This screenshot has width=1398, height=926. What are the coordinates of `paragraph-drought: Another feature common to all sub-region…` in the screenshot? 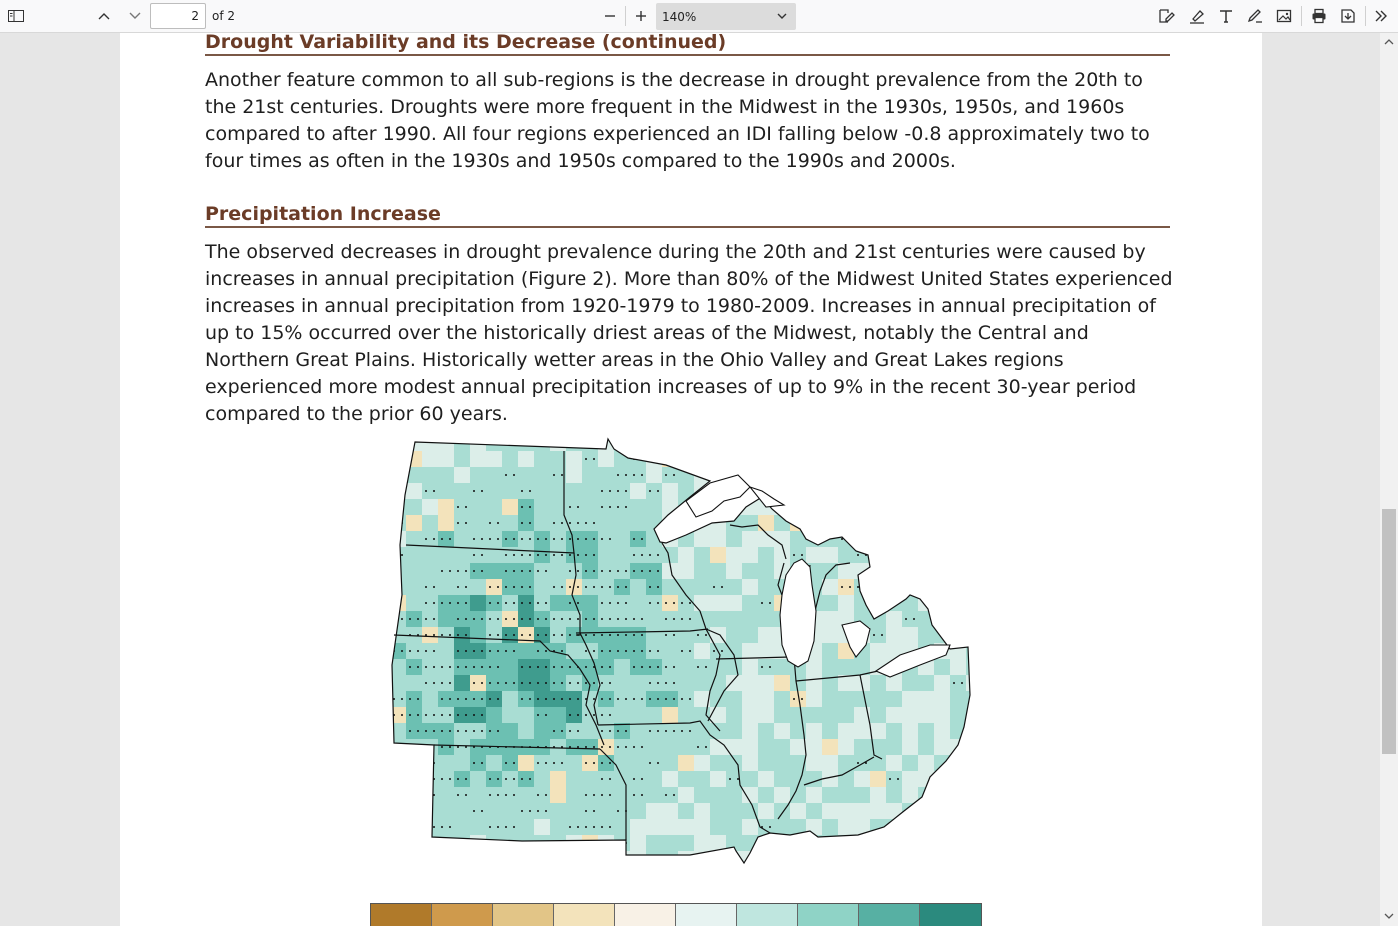 It's located at (677, 120).